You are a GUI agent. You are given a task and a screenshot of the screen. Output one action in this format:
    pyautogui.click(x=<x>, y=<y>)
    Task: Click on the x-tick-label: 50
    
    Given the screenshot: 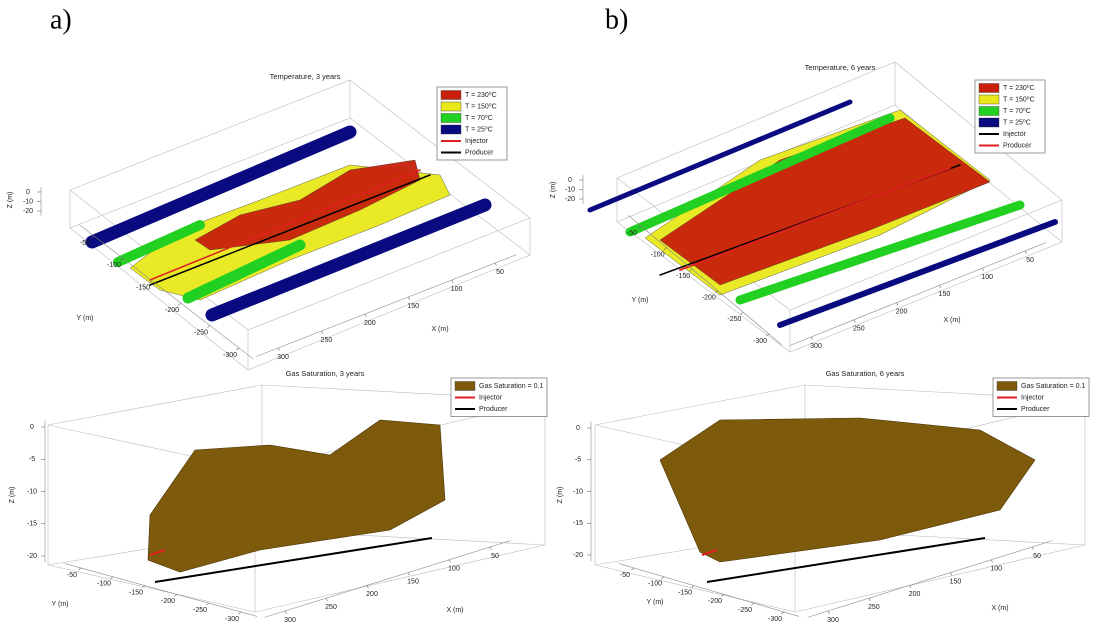 What is the action you would take?
    pyautogui.click(x=1037, y=556)
    